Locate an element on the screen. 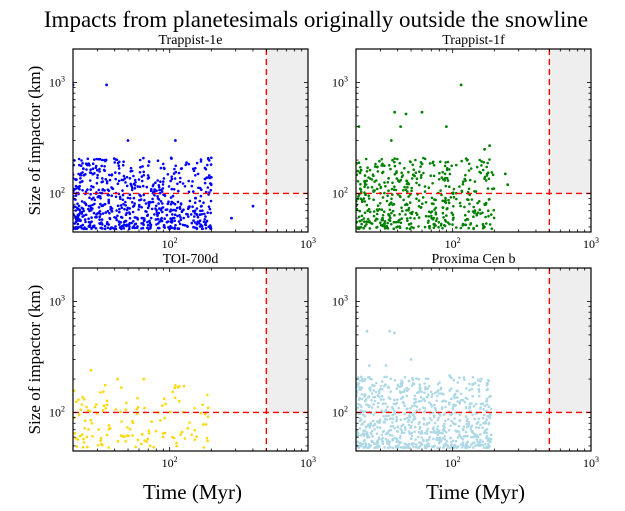 This screenshot has height=511, width=625. tick-exponent: 3 is located at coordinates (63, 297).